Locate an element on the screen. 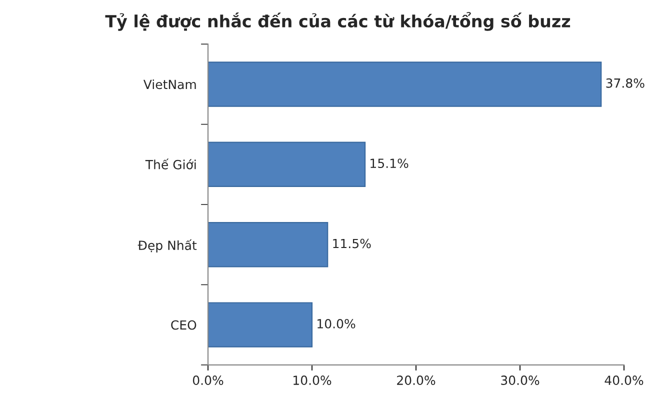 This screenshot has width=650, height=401. data-label: 11.5% is located at coordinates (352, 243).